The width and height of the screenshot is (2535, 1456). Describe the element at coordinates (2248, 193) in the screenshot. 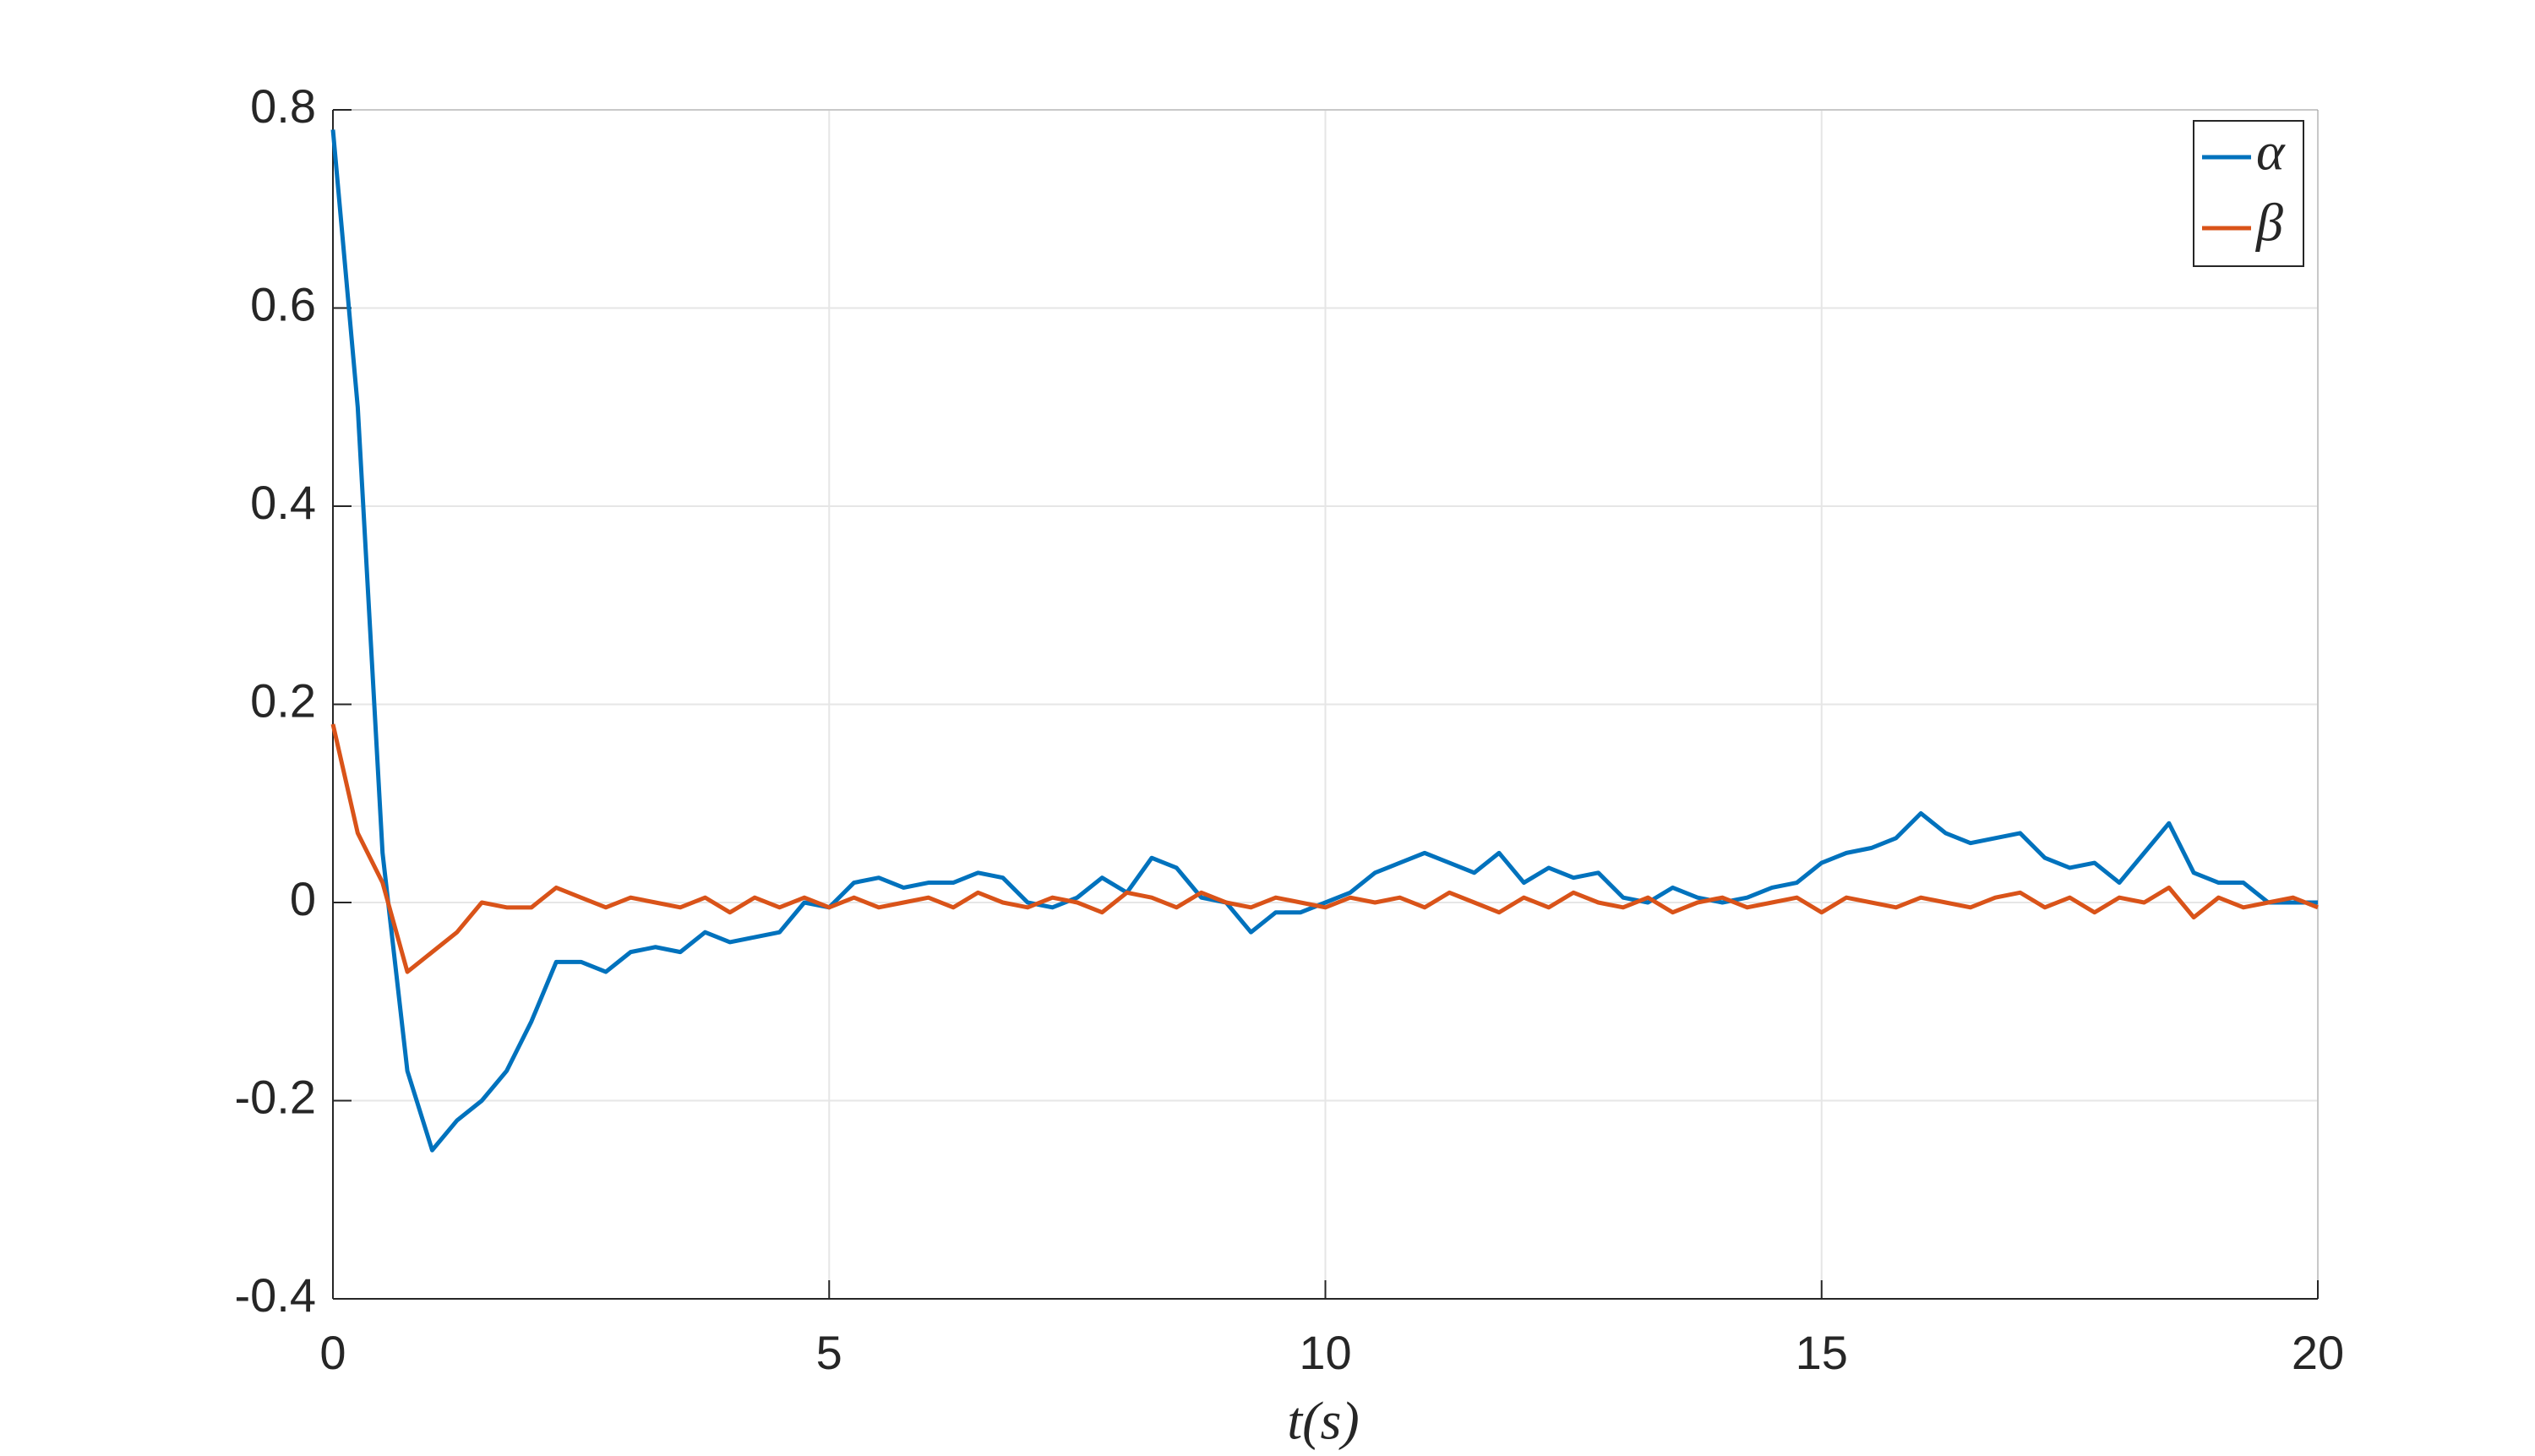

I see `legend-box` at that location.